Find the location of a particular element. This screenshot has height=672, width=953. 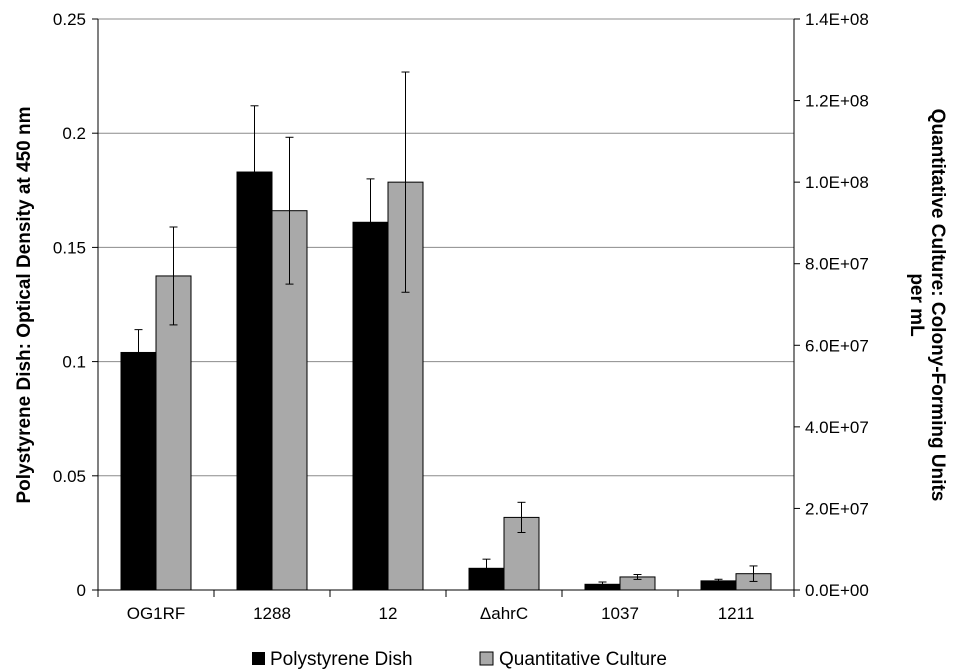

legend: Polystyrene Dish Quantitative Culture is located at coordinates (459, 659).